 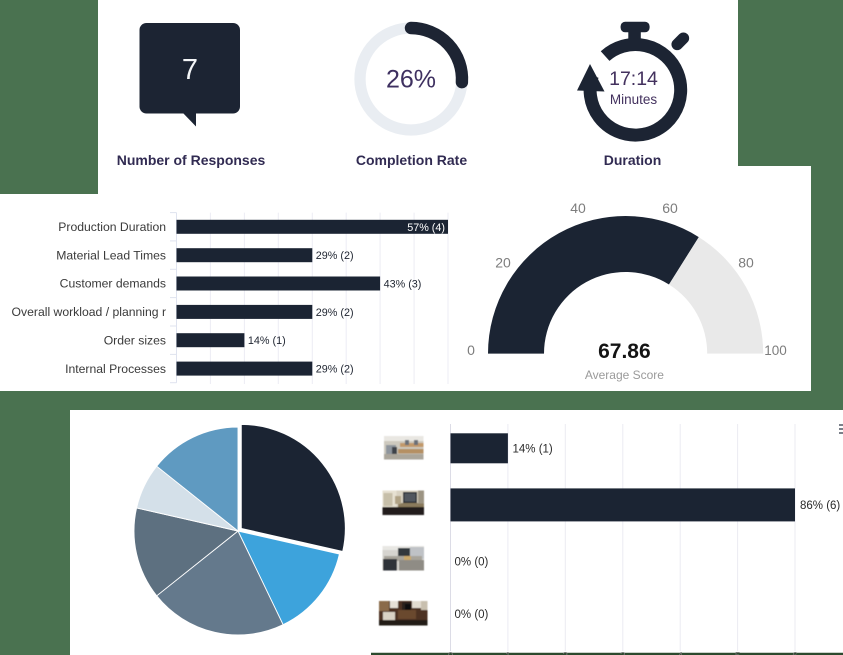 I want to click on svg-text: 57% (4), so click(x=426, y=228).